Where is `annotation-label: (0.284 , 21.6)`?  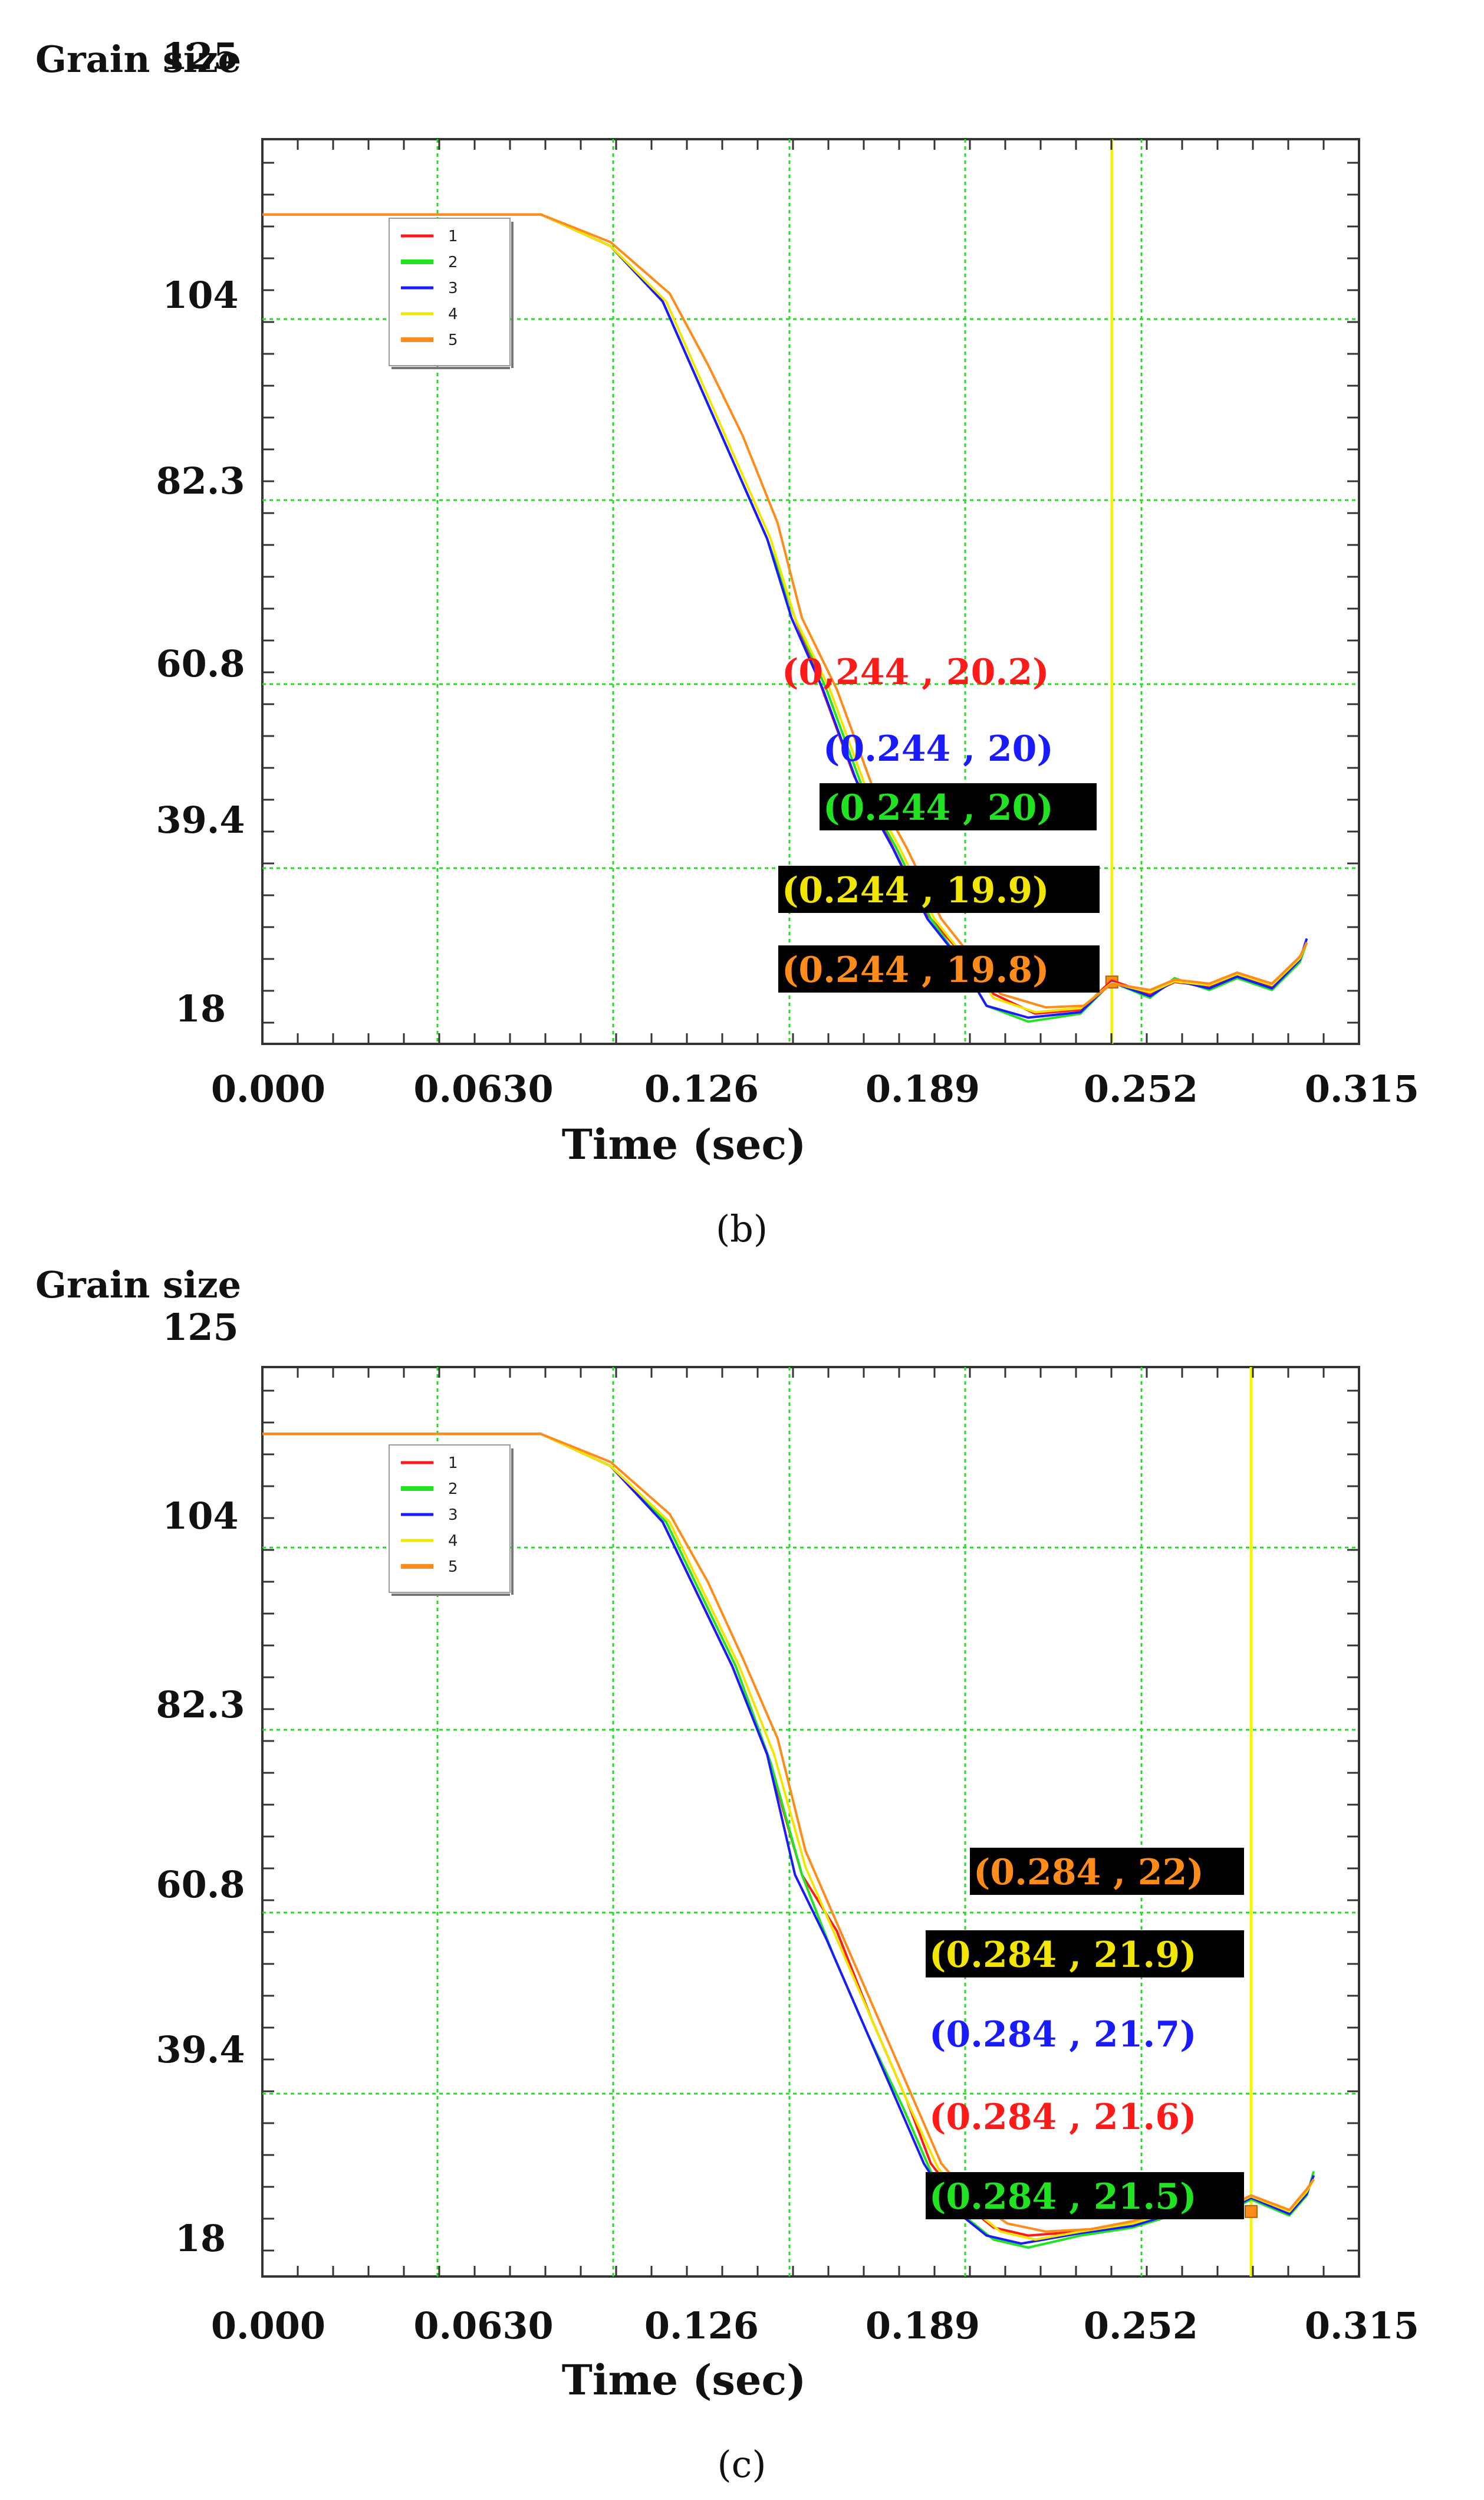
annotation-label: (0.284 , 21.6) is located at coordinates (1062, 2117).